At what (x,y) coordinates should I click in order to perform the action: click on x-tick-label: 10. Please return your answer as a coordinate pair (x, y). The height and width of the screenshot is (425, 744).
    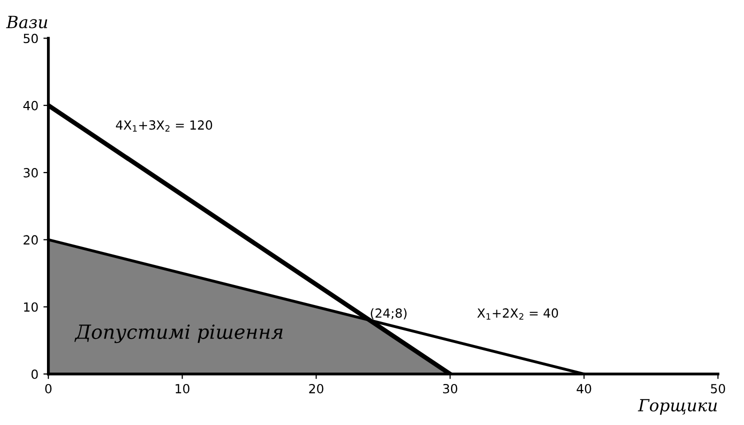
    Looking at the image, I should click on (183, 389).